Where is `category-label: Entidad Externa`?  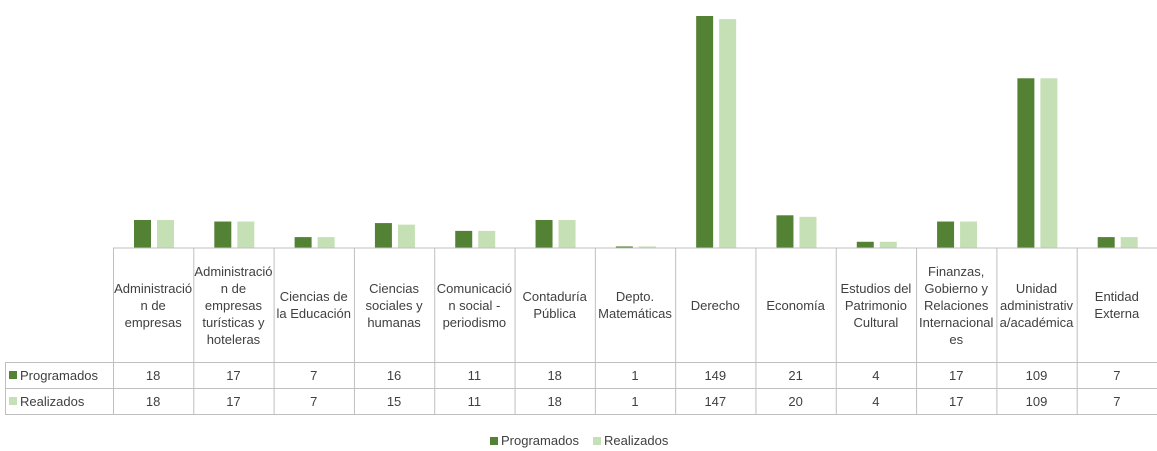
category-label: Entidad Externa is located at coordinates (1117, 305).